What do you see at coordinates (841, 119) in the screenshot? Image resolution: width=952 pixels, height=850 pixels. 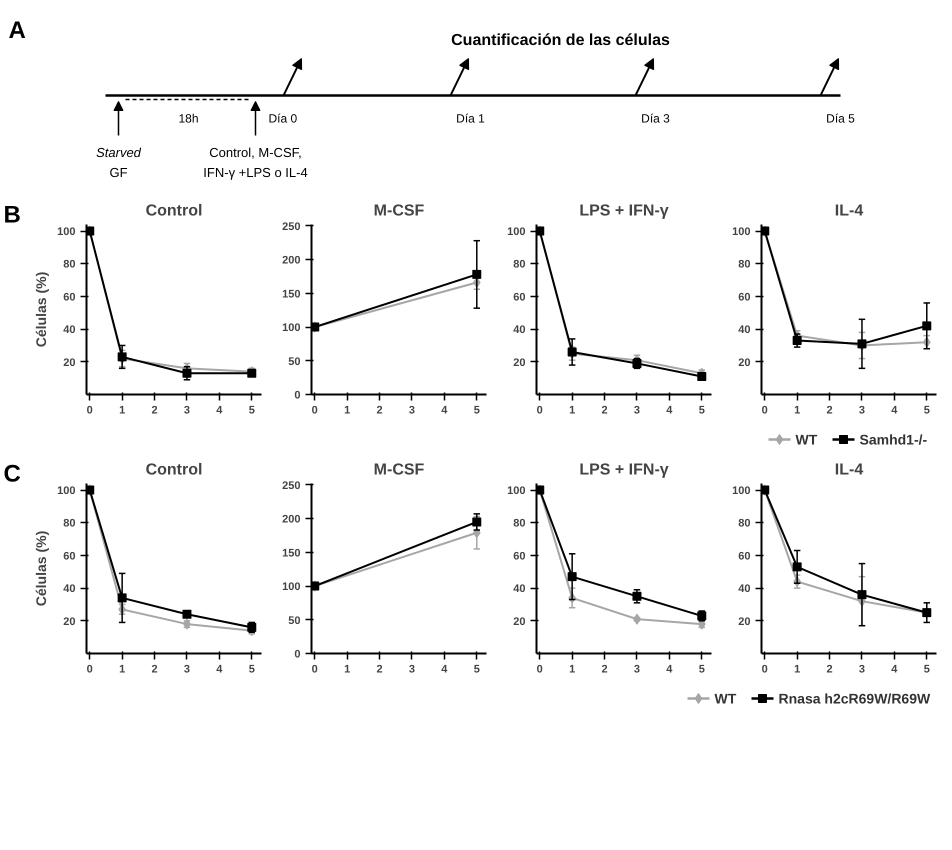 I see `text: Día 5` at bounding box center [841, 119].